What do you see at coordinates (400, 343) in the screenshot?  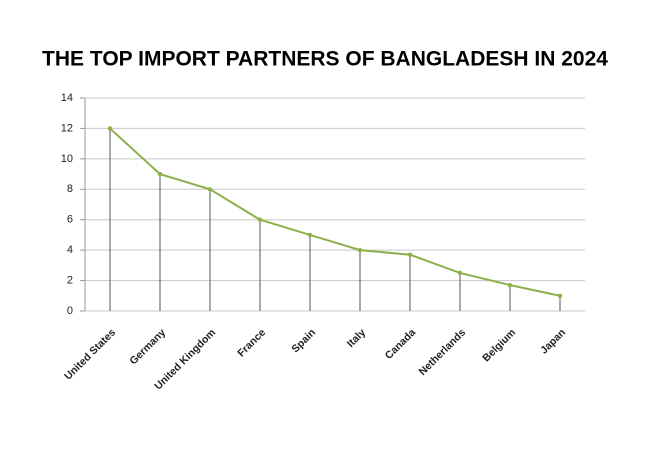 I see `x-tick-label: Canada` at bounding box center [400, 343].